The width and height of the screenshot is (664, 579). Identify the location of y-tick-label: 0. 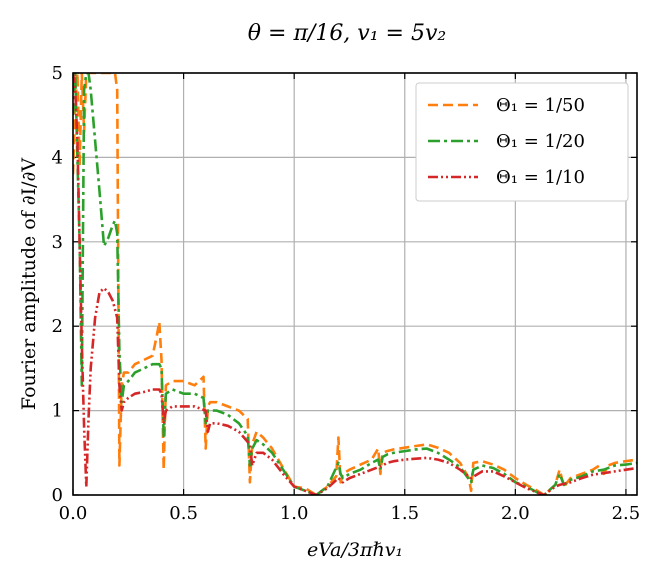
(57, 495).